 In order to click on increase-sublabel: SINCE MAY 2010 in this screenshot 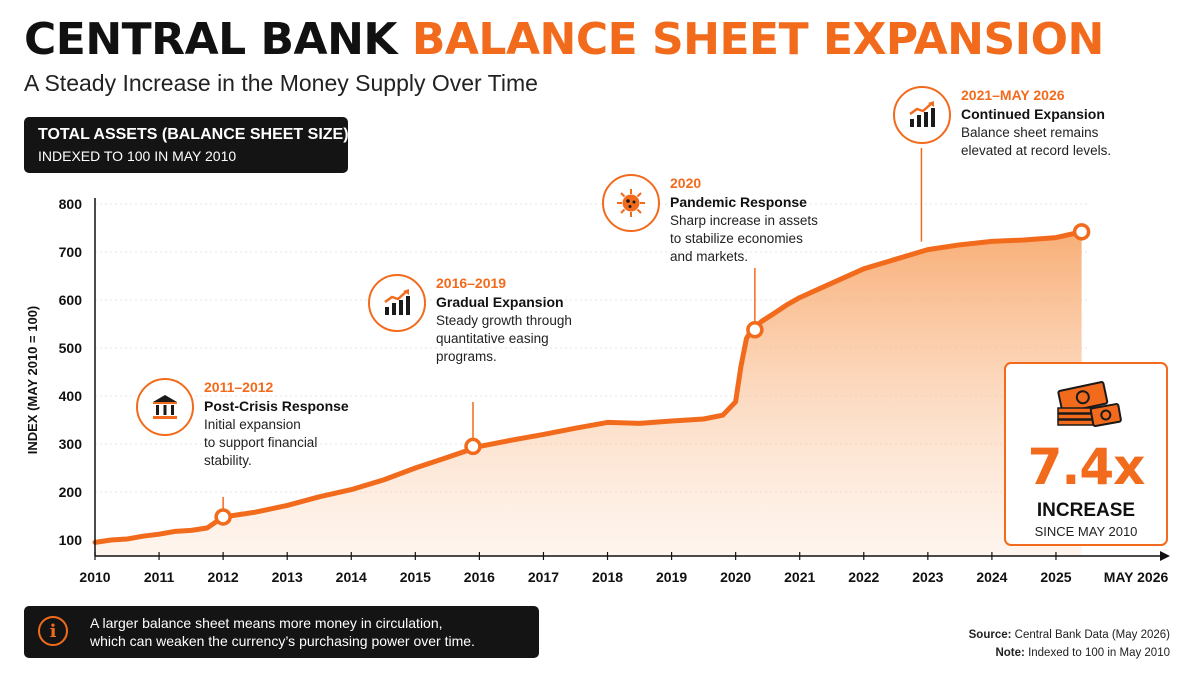, I will do `click(1086, 531)`.